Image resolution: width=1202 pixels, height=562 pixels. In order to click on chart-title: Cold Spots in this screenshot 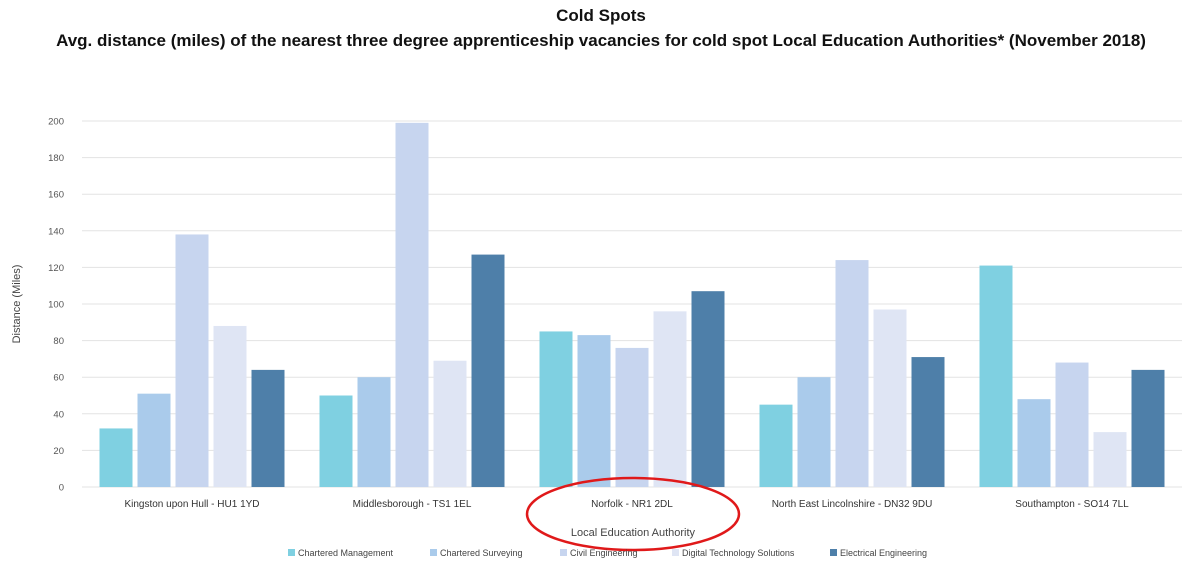, I will do `click(601, 15)`.